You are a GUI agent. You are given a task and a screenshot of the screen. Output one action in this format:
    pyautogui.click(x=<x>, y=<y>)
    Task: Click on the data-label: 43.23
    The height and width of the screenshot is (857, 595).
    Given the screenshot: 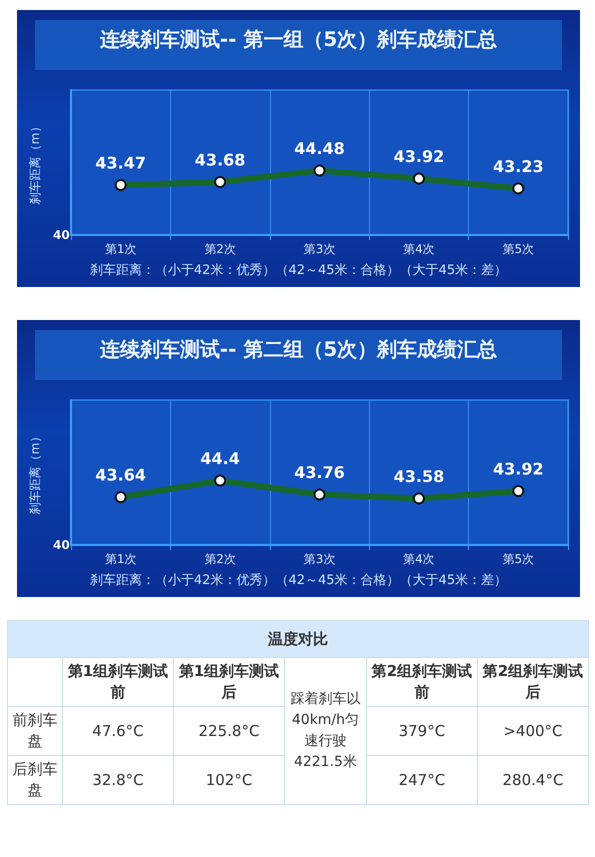 What is the action you would take?
    pyautogui.click(x=518, y=166)
    